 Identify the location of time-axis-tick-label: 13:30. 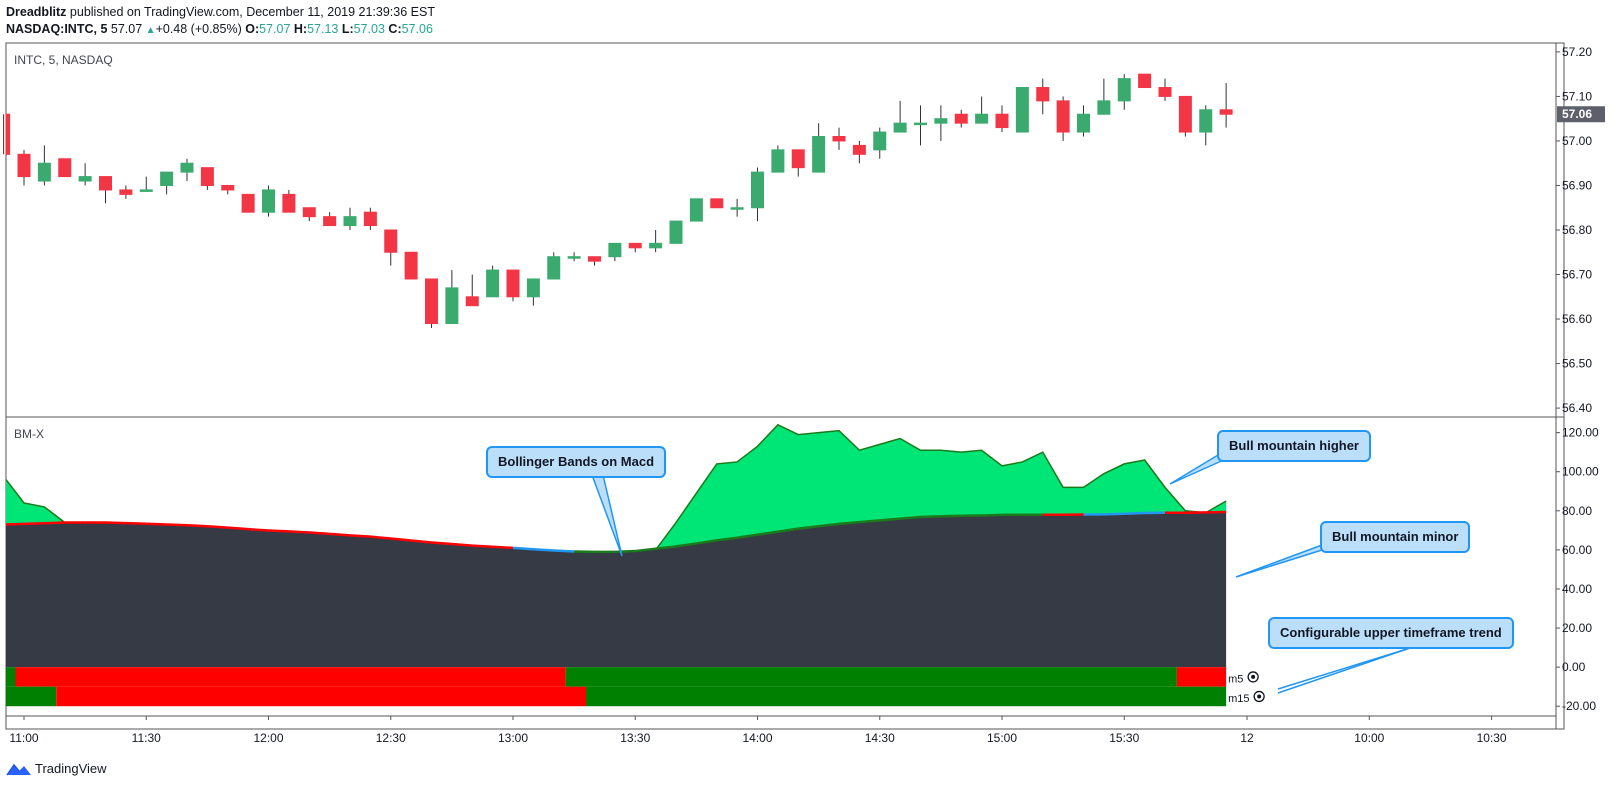
(635, 738).